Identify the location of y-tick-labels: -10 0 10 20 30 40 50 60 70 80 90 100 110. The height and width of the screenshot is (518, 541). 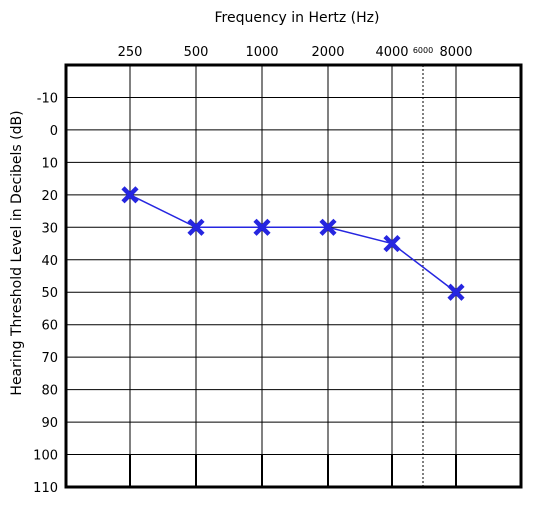
(45, 293).